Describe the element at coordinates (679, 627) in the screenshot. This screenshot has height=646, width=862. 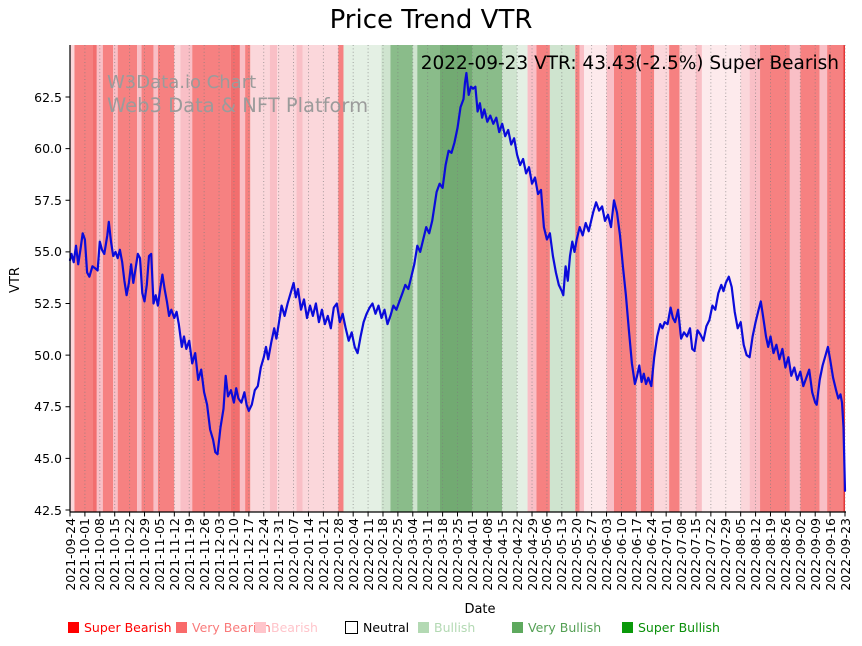
I see `legend-label: Super Bullish` at that location.